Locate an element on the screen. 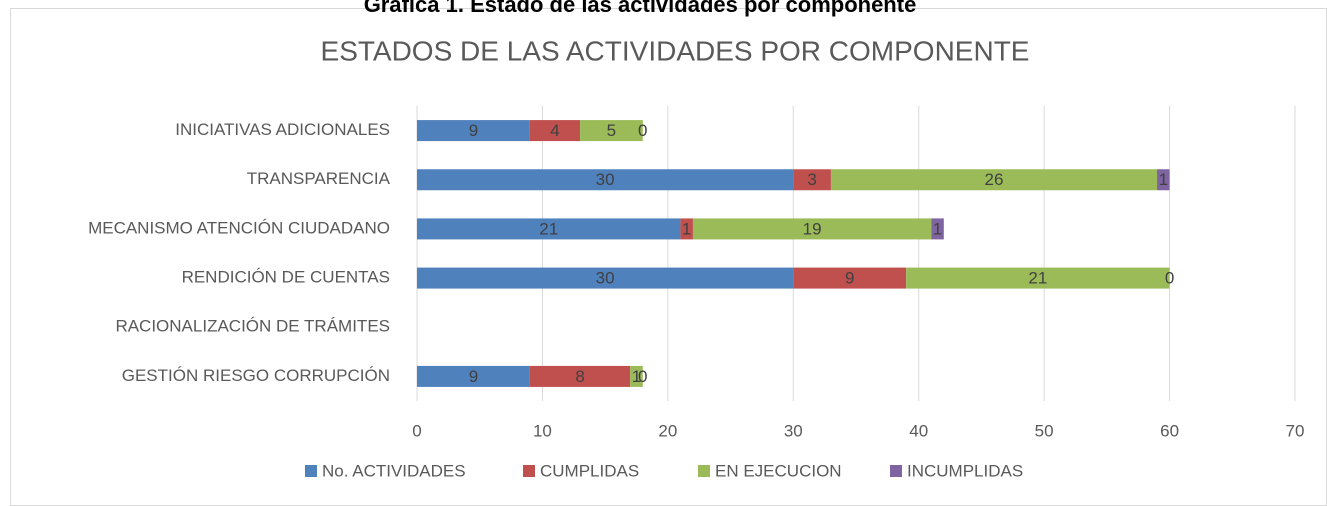  x-tick-label: 40 is located at coordinates (918, 430).